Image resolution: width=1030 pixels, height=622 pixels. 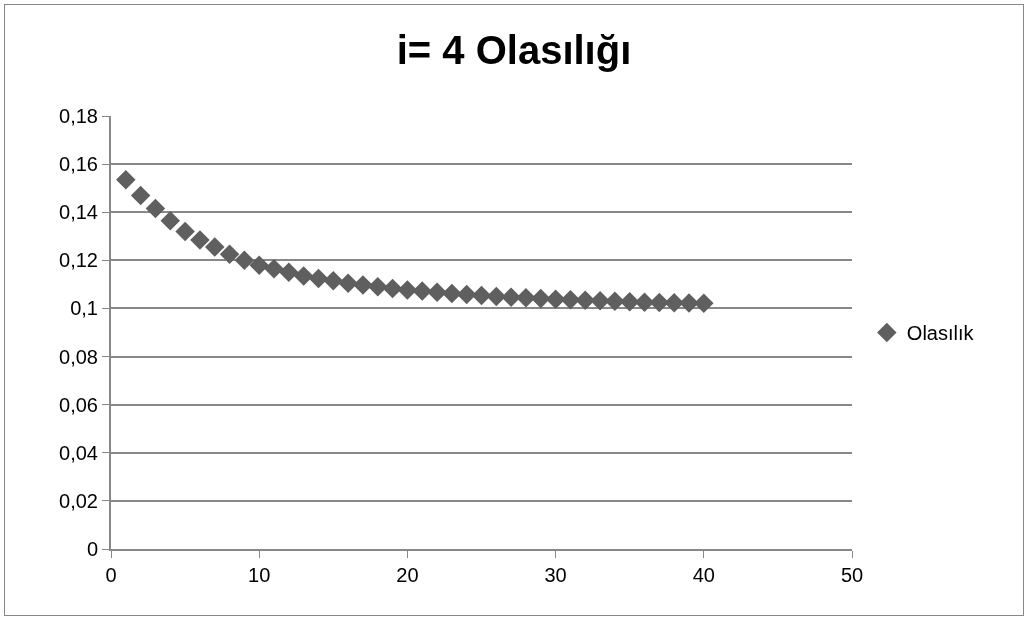 I want to click on y-tick-label: 0,08, so click(x=78, y=356).